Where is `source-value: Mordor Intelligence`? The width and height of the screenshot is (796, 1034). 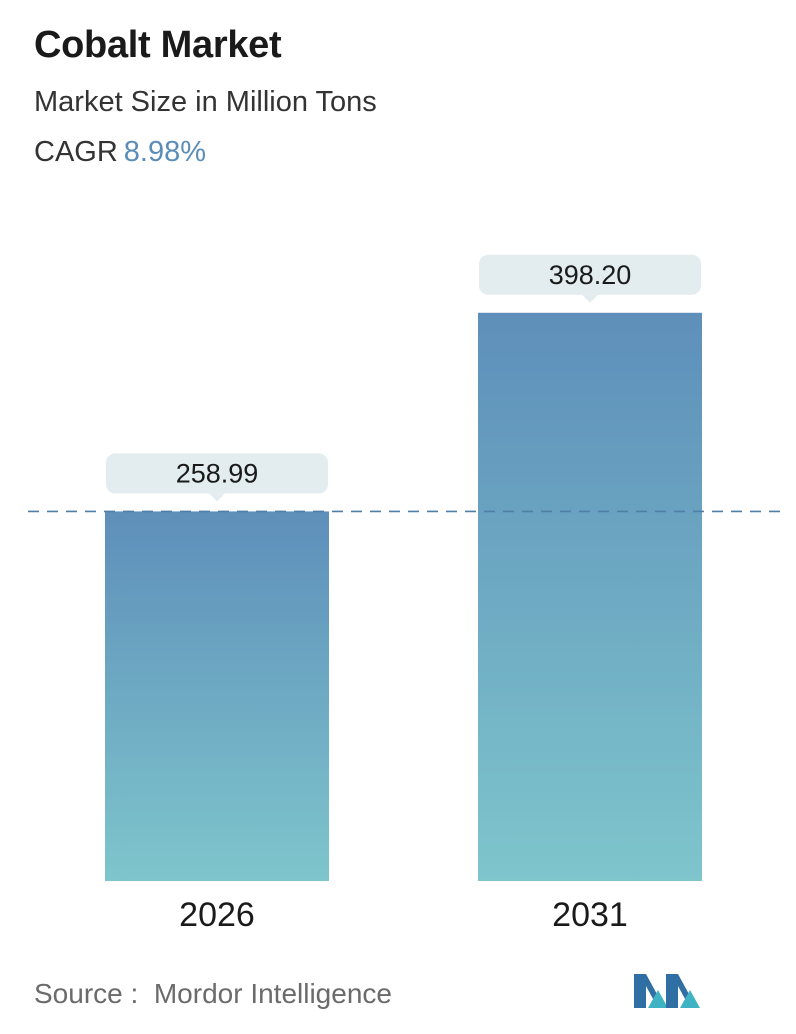 source-value: Mordor Intelligence is located at coordinates (272, 993).